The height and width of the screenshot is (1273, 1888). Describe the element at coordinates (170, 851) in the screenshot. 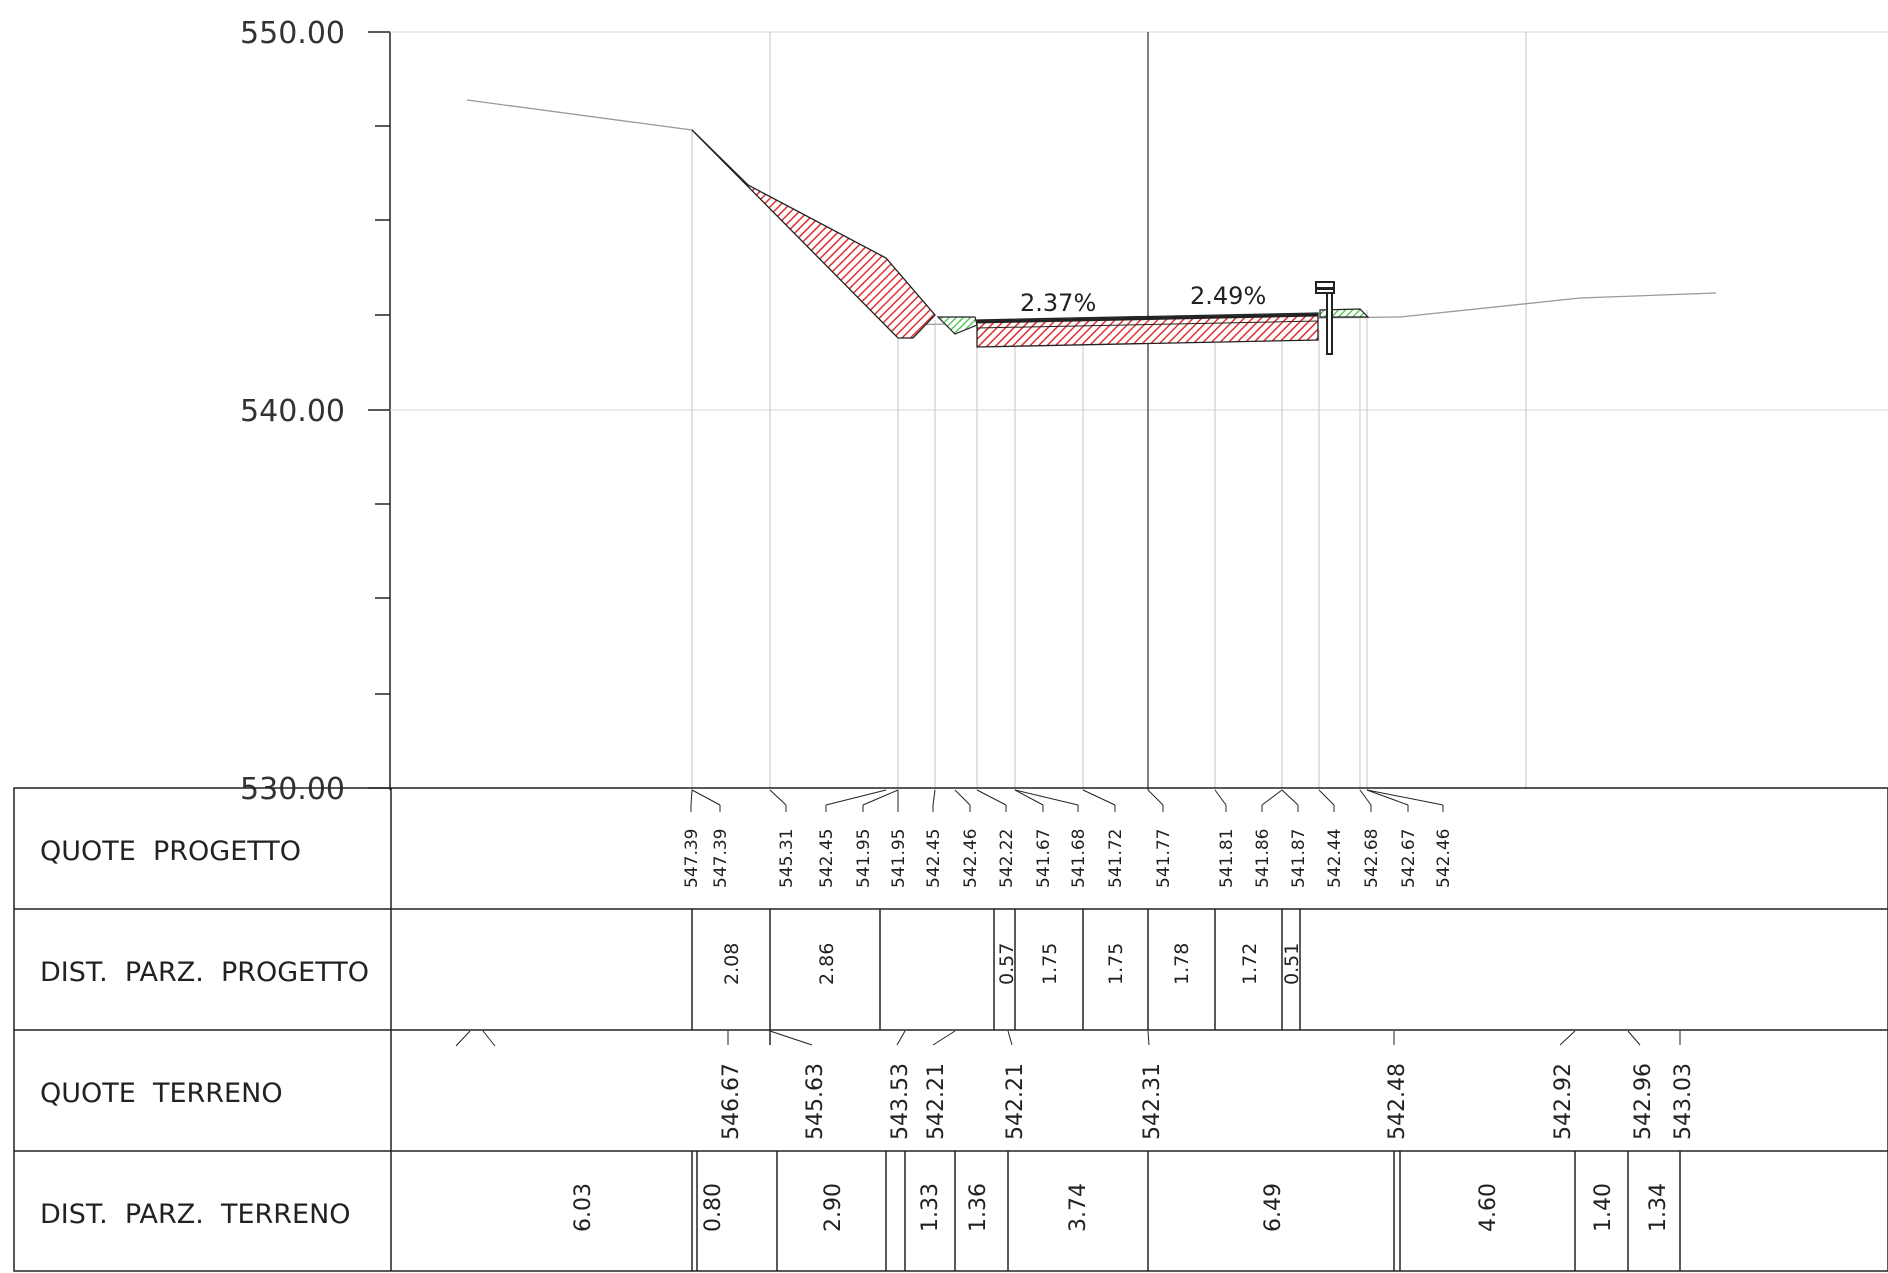

I see `row-label-quote-progetto: QUOTE PROGETTO` at that location.